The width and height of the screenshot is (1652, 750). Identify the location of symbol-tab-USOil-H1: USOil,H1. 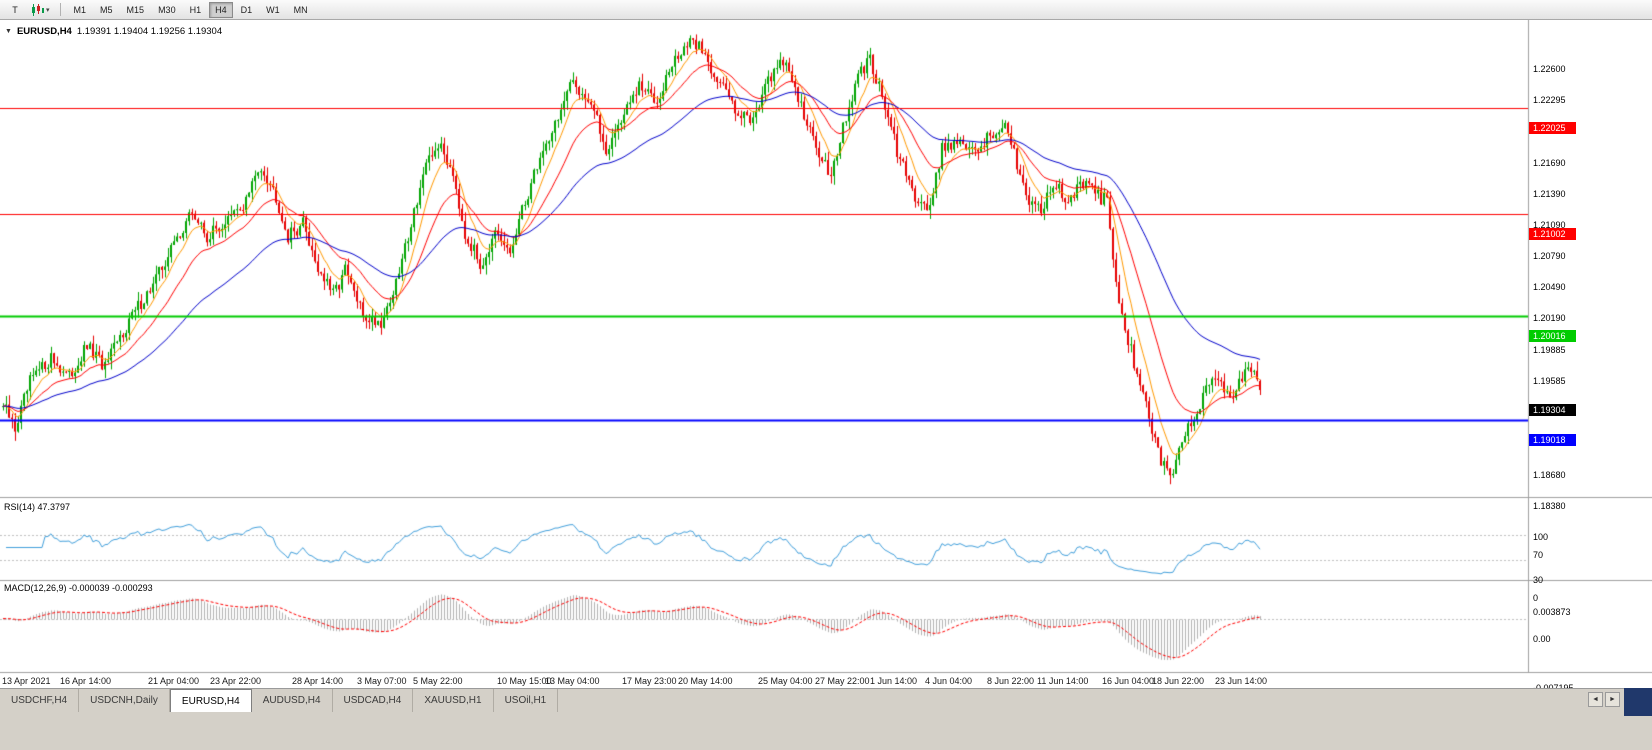
(526, 700).